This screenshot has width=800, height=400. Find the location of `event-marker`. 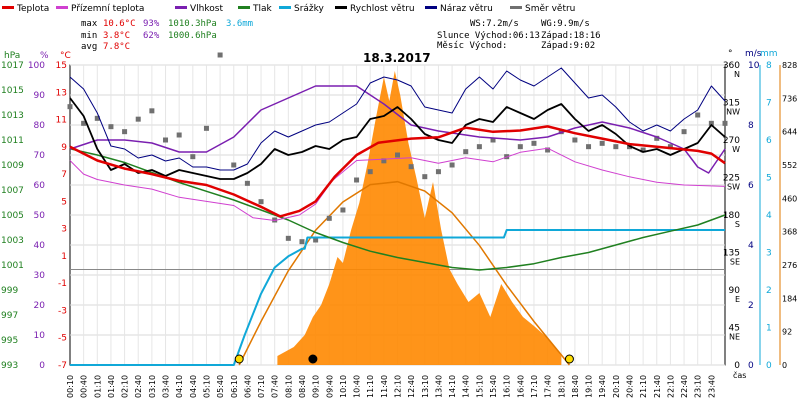

event-marker is located at coordinates (313, 359).